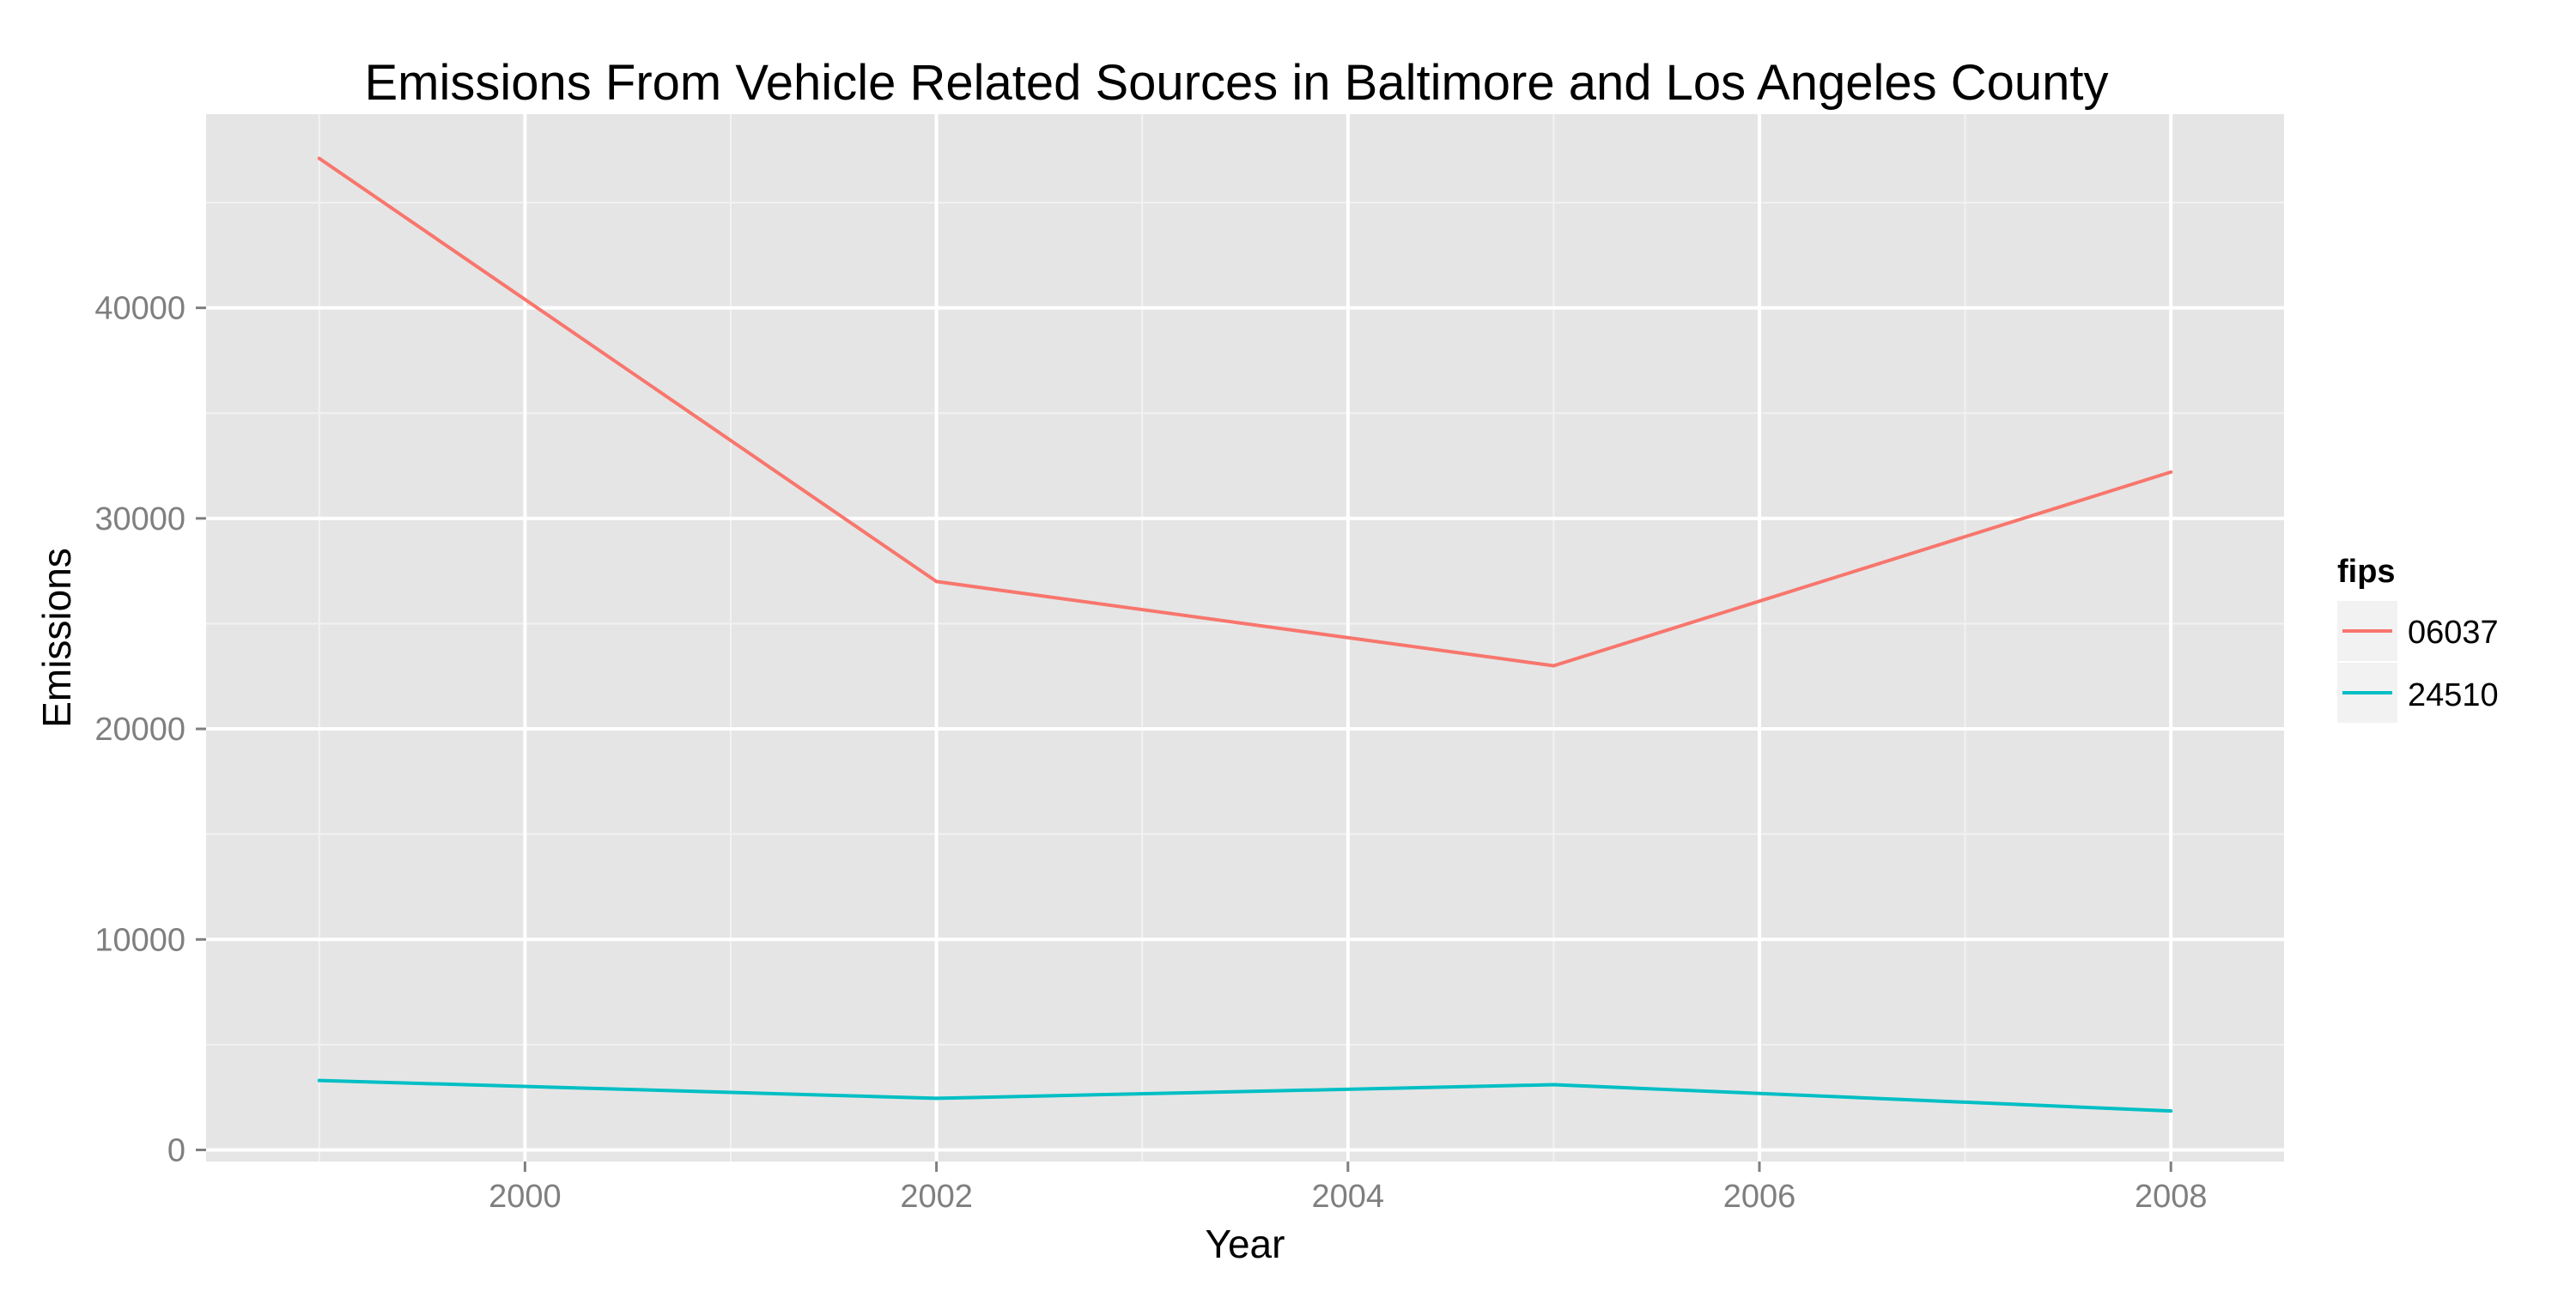 This screenshot has width=2576, height=1292. Describe the element at coordinates (56, 638) in the screenshot. I see `y-axis-title: Emissions` at that location.